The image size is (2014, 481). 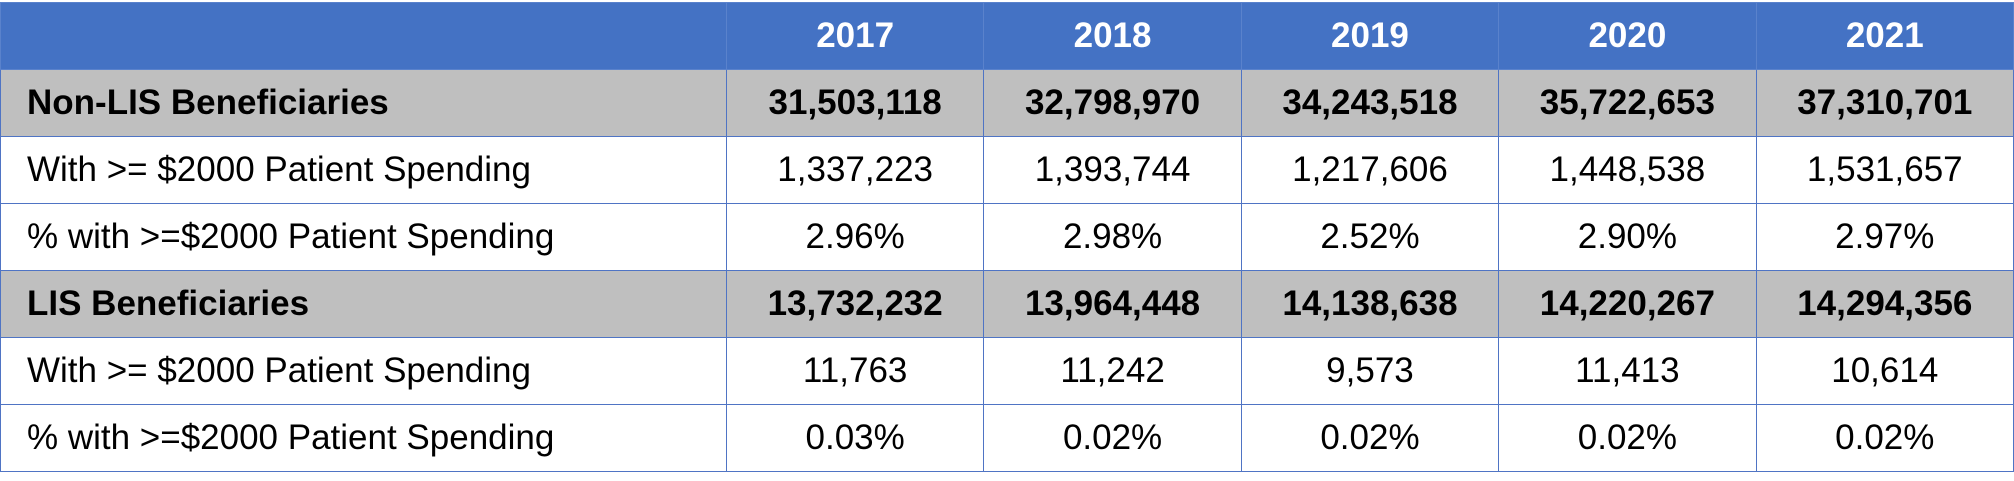 What do you see at coordinates (1370, 103) in the screenshot?
I see `cell-2019: 34,243,518` at bounding box center [1370, 103].